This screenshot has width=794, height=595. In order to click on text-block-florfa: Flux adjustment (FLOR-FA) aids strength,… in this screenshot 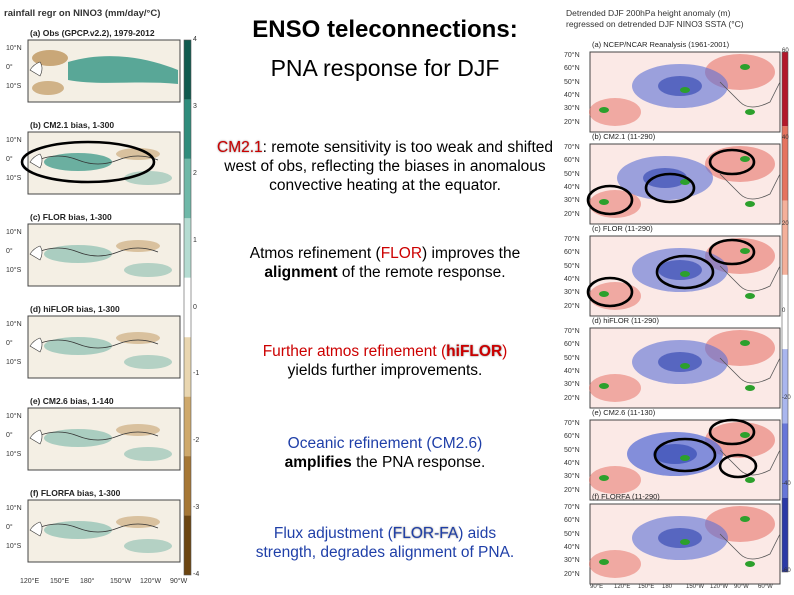, I will do `click(385, 543)`.